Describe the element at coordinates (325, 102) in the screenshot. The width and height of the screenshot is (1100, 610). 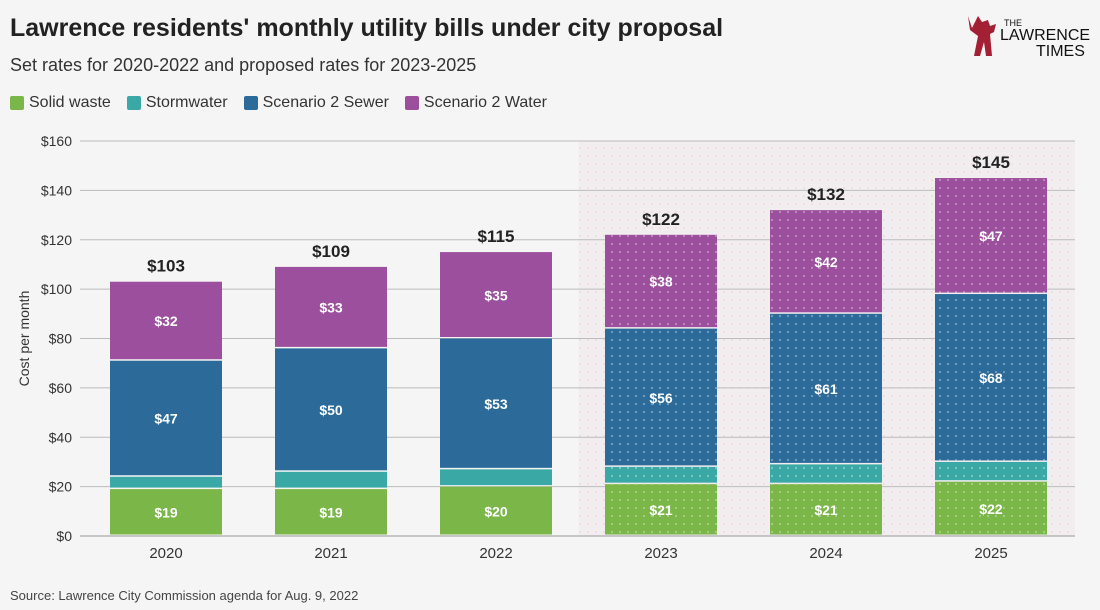
I see `legend-label: Scenario 2 Sewer` at that location.